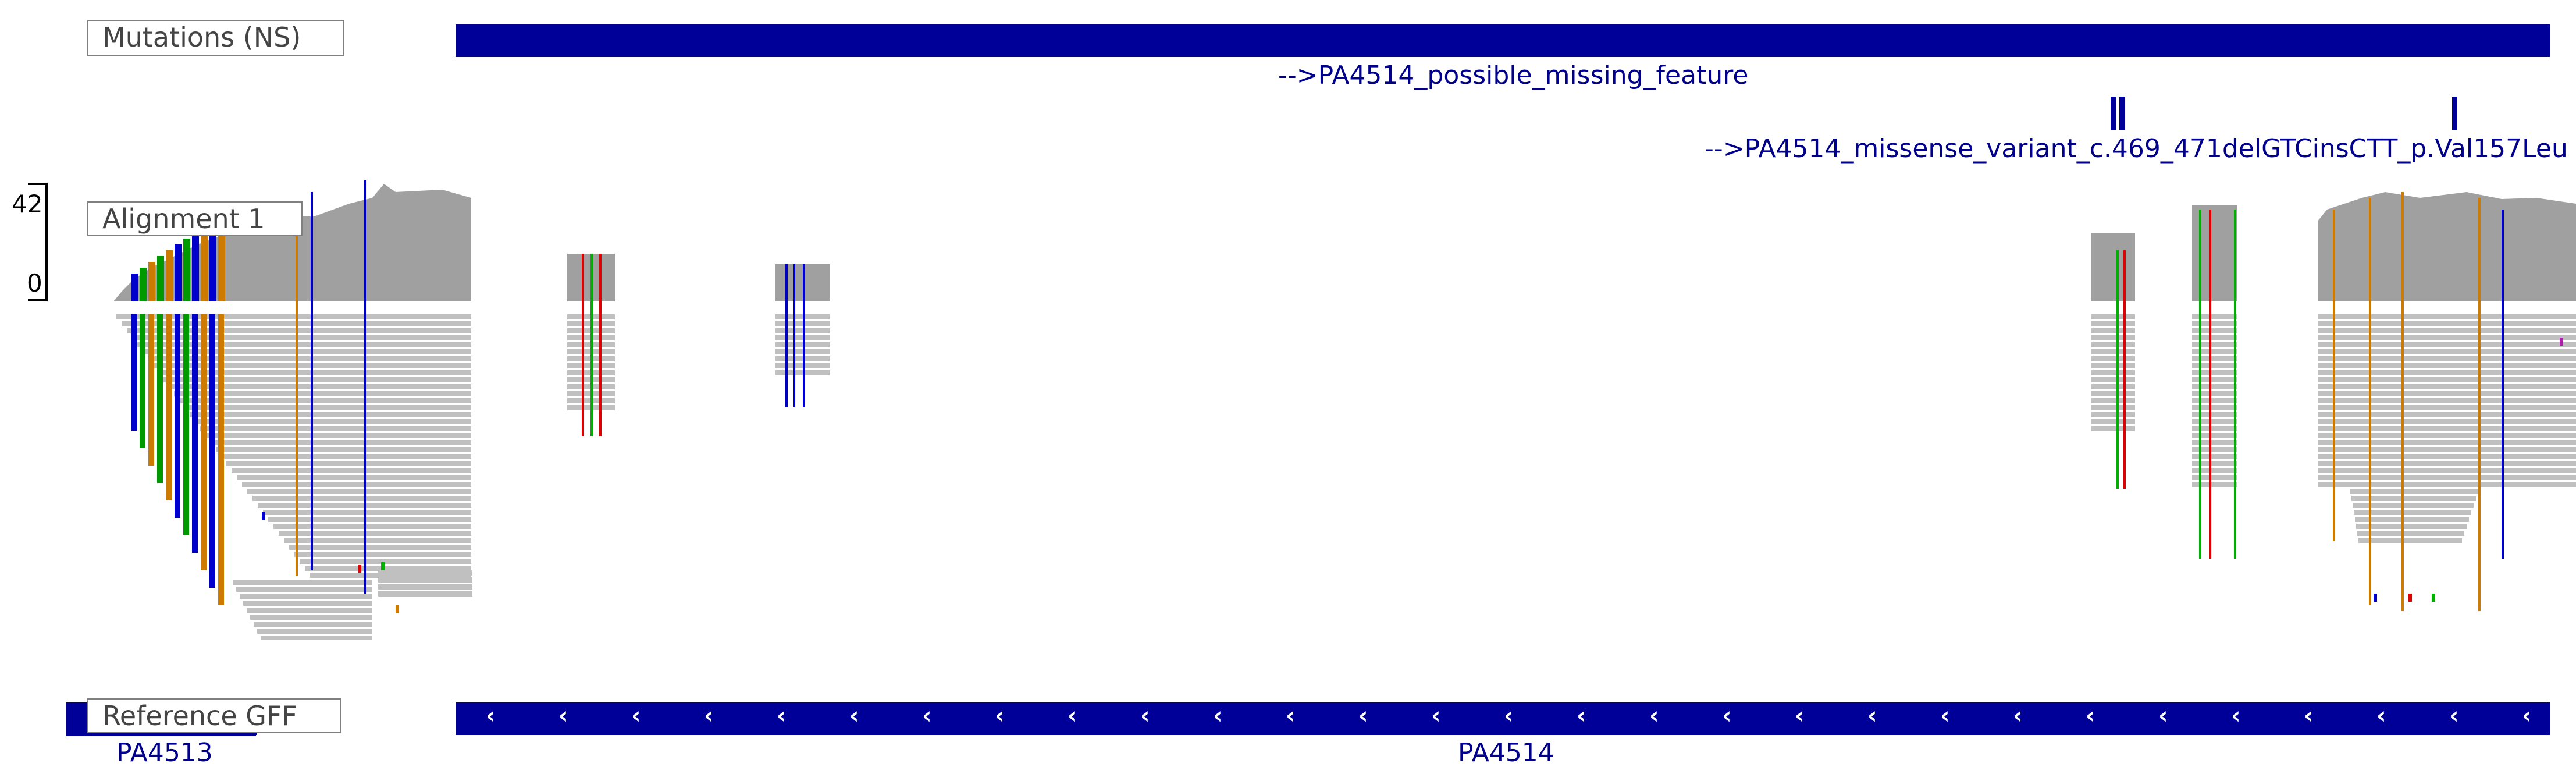 This screenshot has height=781, width=2576. Describe the element at coordinates (165, 753) in the screenshot. I see `gene-pa4513-label: PA4513` at that location.